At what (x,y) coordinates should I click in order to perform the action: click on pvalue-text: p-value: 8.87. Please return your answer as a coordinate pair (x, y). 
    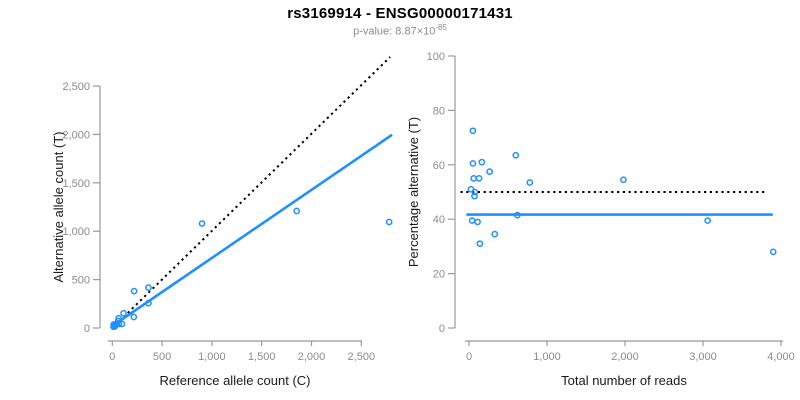
    Looking at the image, I should click on (385, 31).